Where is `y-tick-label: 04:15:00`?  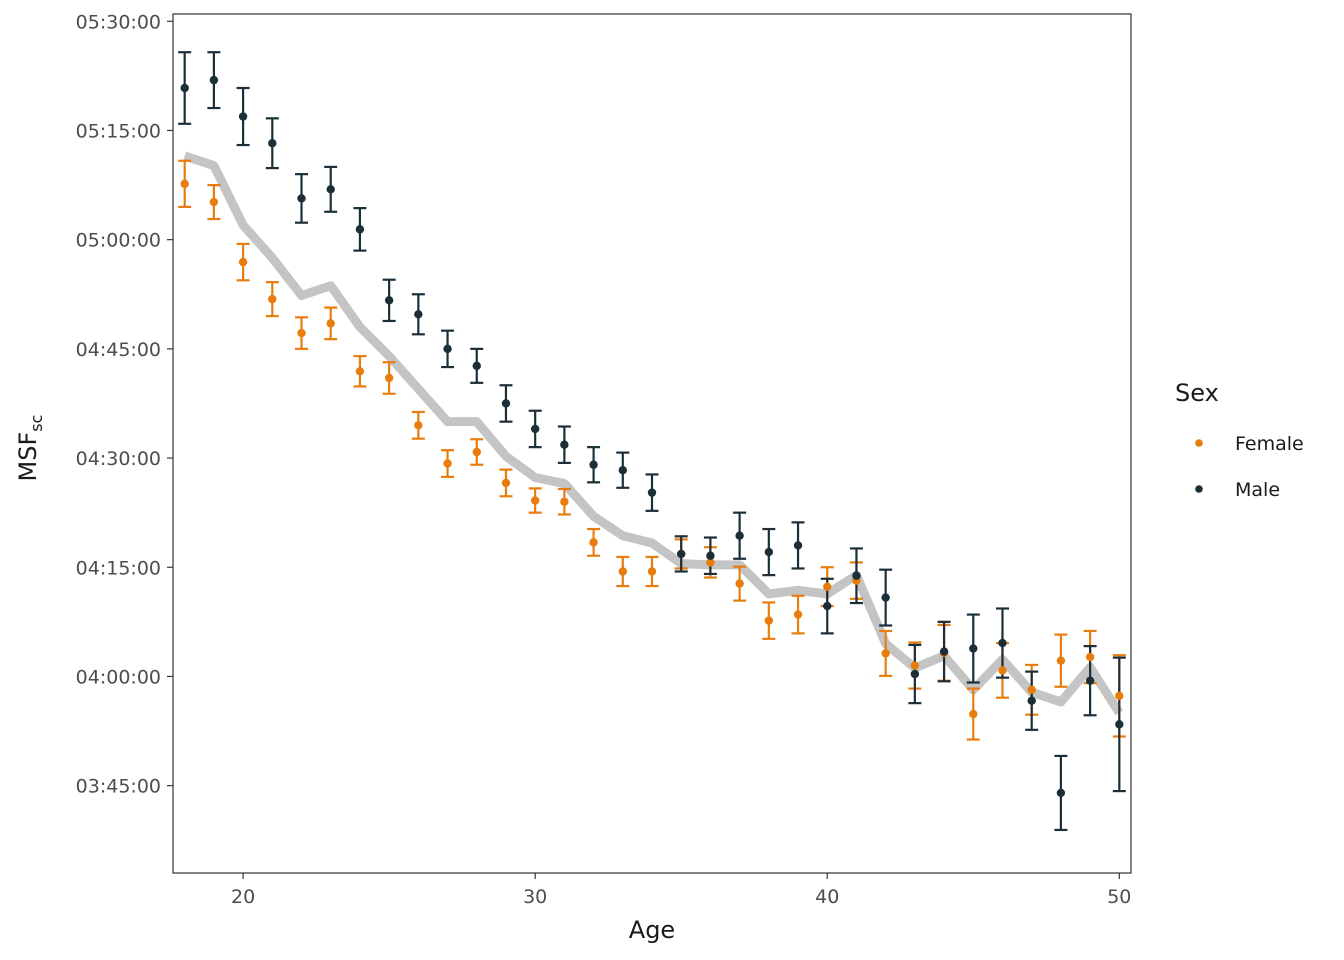
y-tick-label: 04:15:00 is located at coordinates (118, 568).